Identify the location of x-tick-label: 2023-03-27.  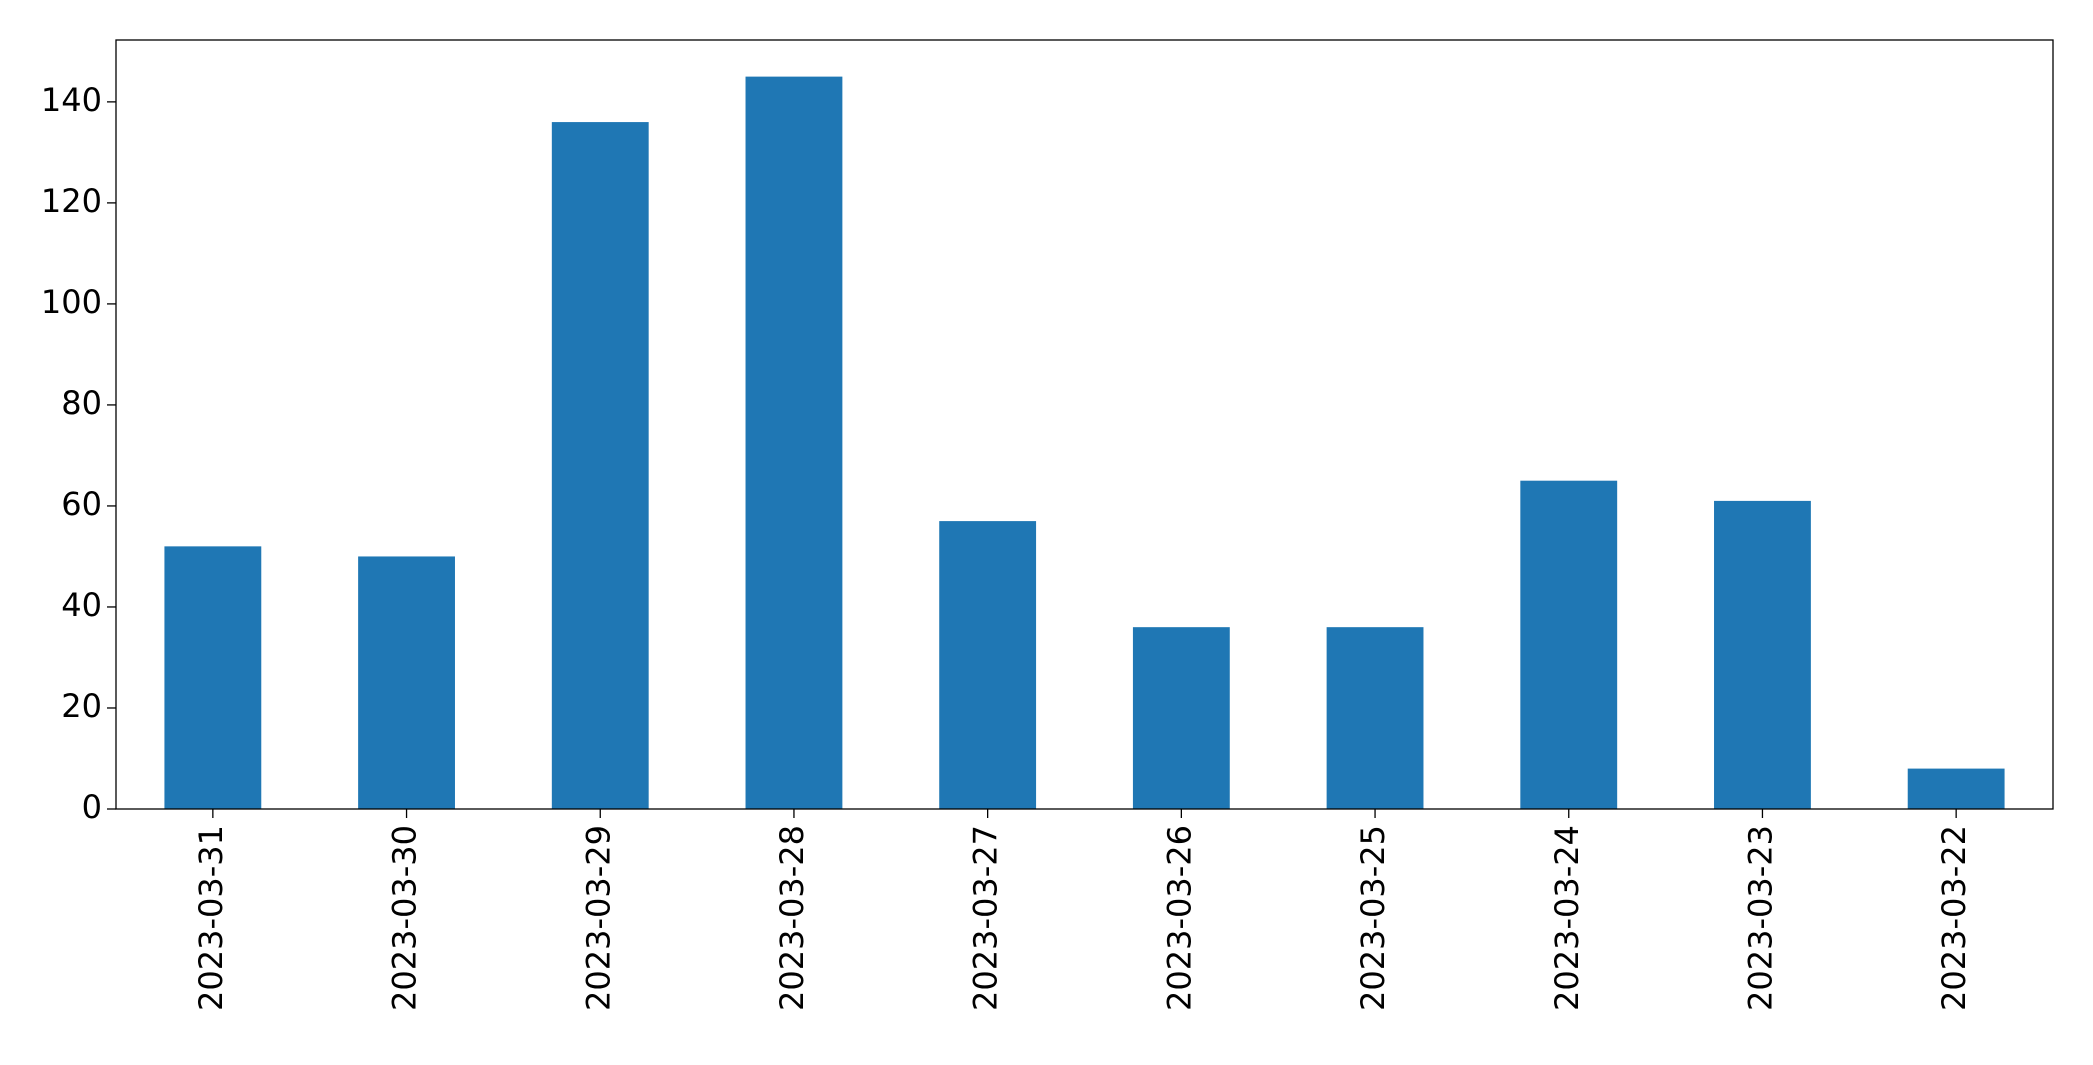
(986, 918).